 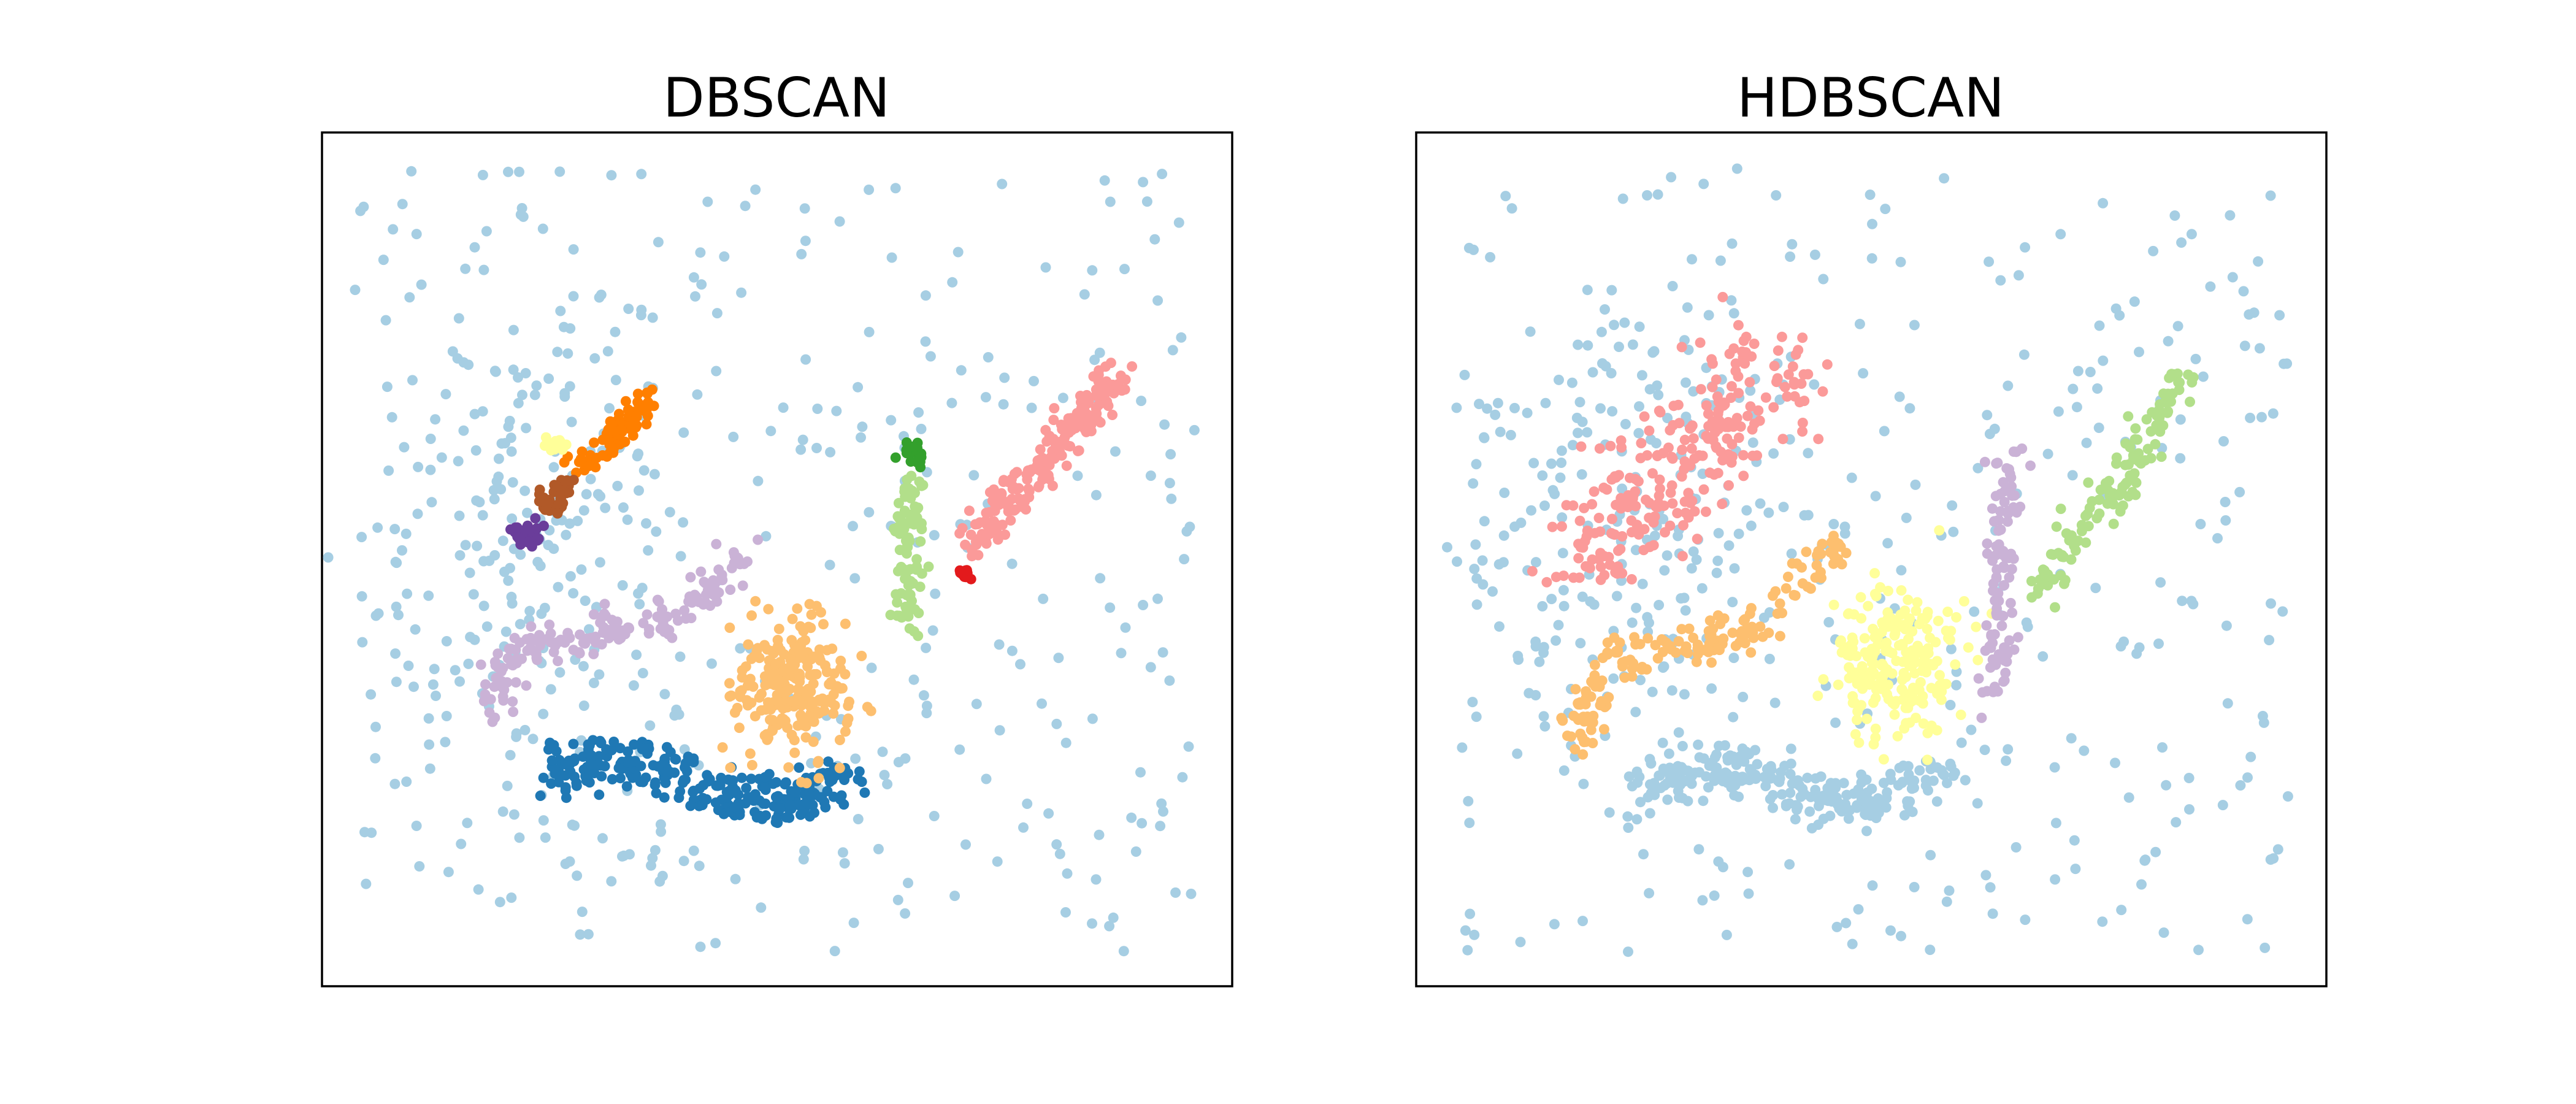 What do you see at coordinates (561, 490) in the screenshot?
I see `dbscan-cluster-10-point` at bounding box center [561, 490].